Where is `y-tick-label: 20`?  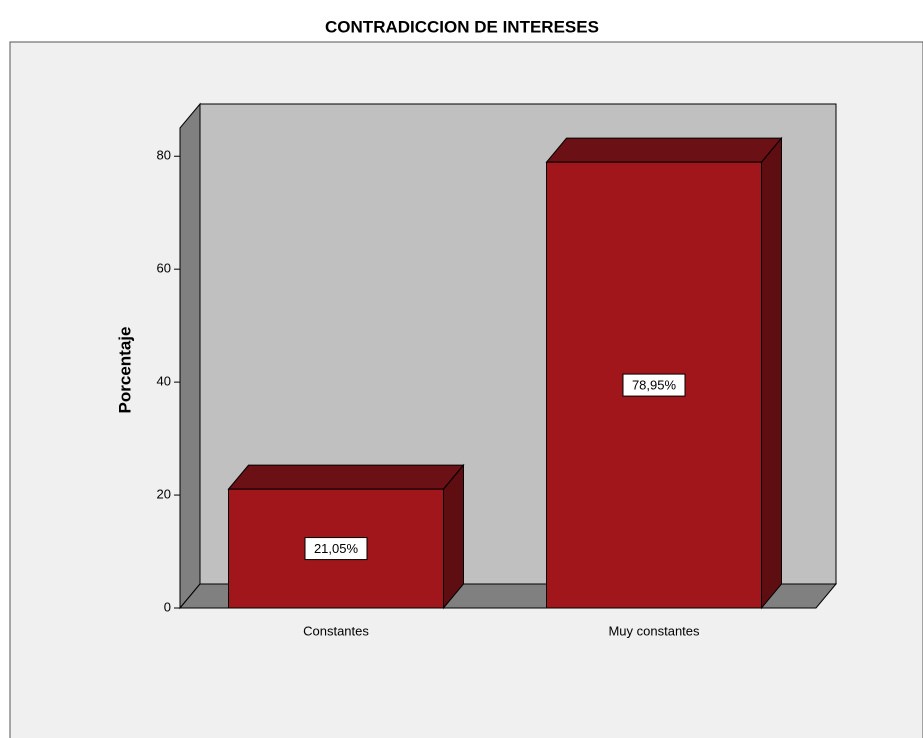 y-tick-label: 20 is located at coordinates (164, 493).